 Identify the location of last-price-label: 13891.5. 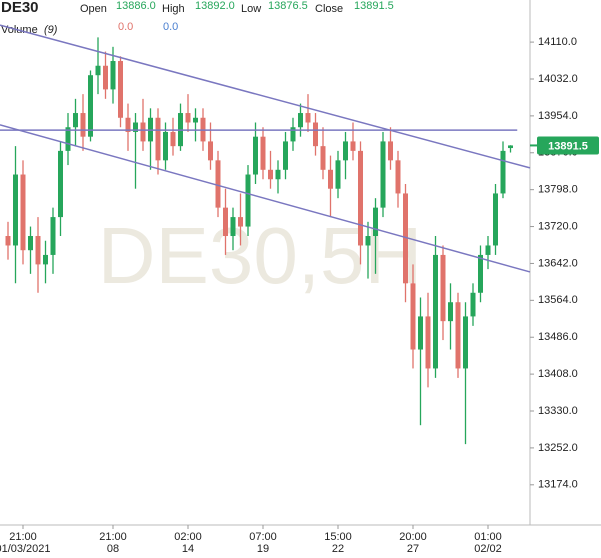
(568, 146).